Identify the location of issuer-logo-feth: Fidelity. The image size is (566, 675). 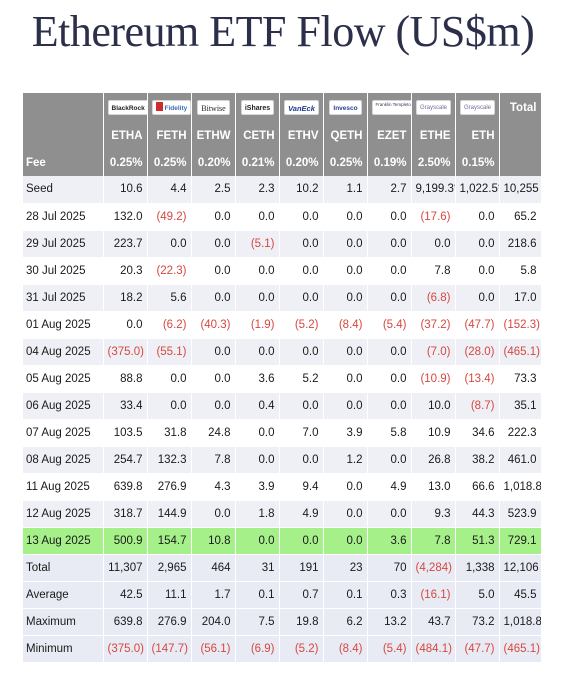
(169, 107).